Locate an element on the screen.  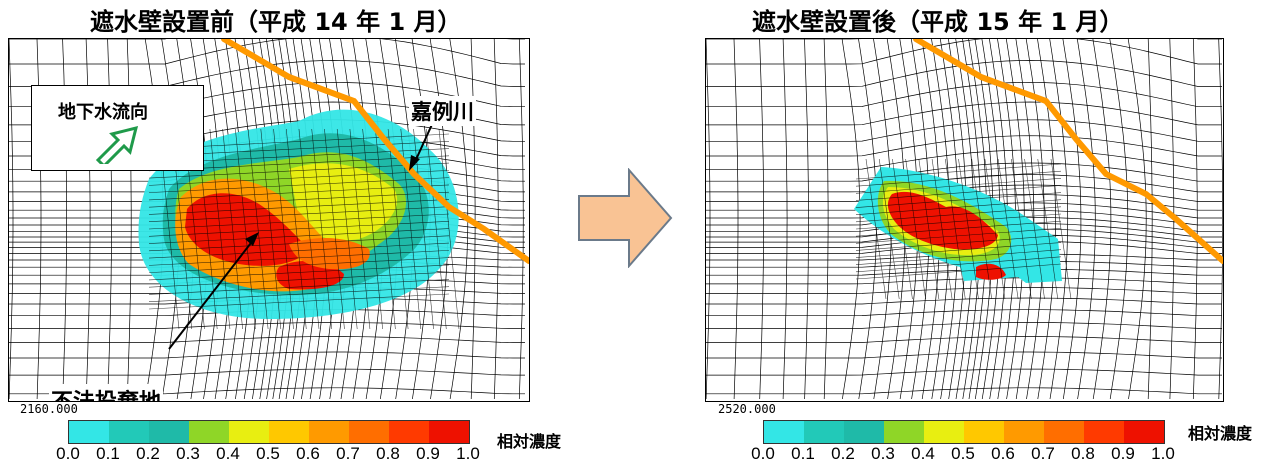
flow-direction-inset: 地下水流向 is located at coordinates (117, 128).